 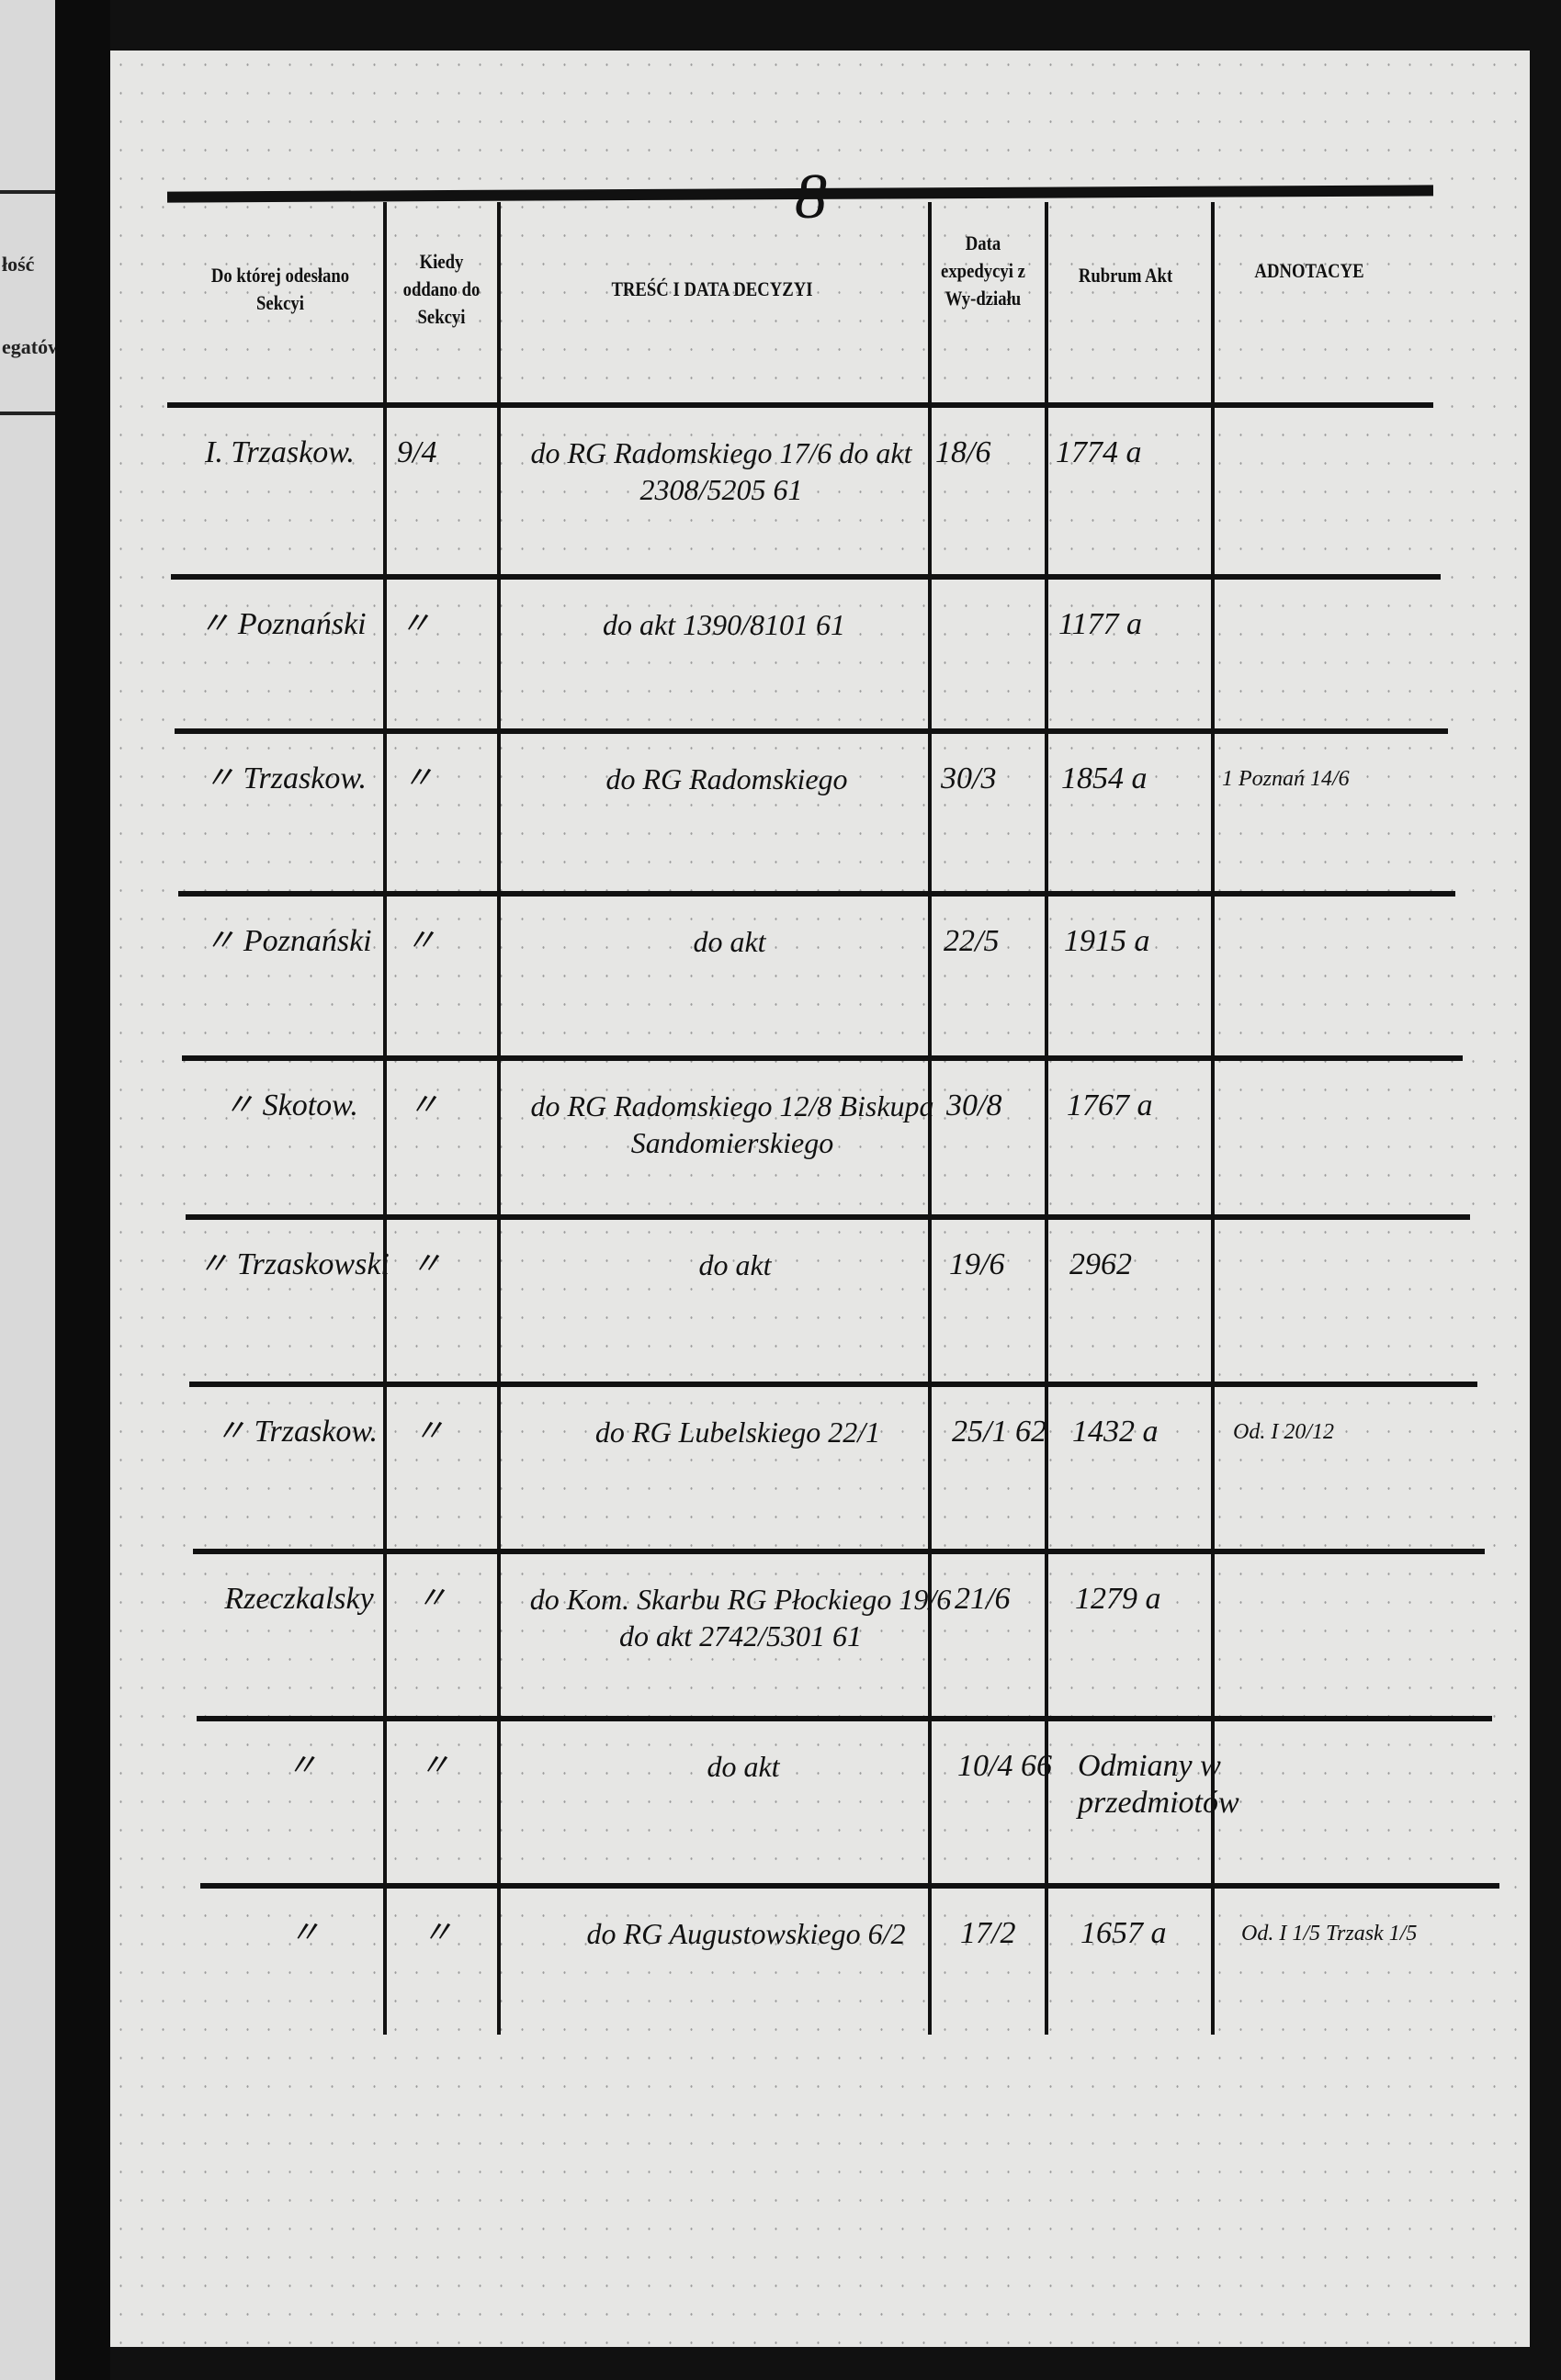 I want to click on row-7-rubrum: 1432 a, so click(x=1115, y=1432).